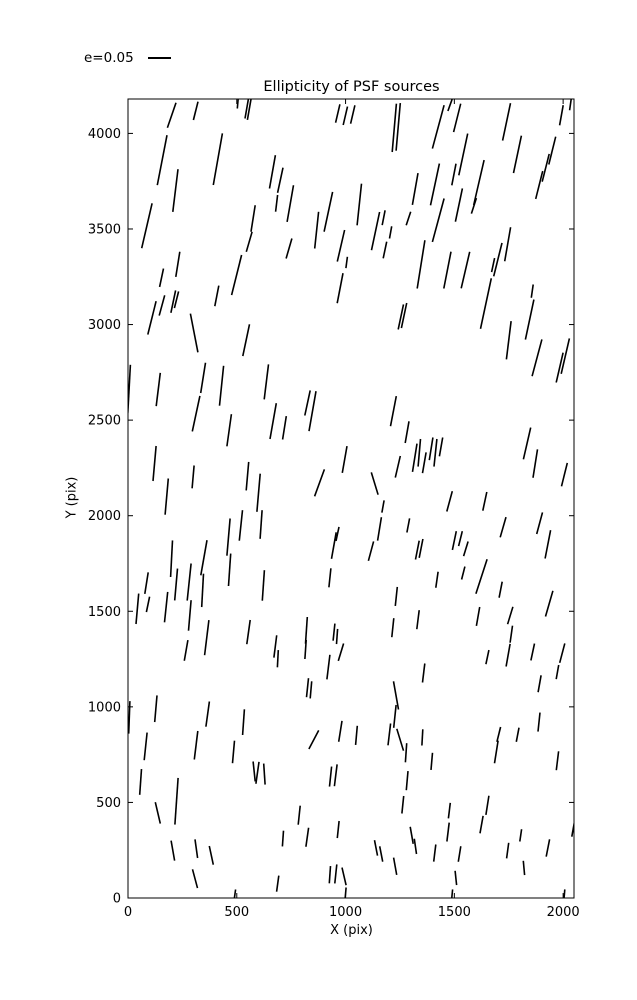 Image resolution: width=637 pixels, height=1000 pixels. I want to click on chart-title: Ellipticity of PSF sources, so click(351, 87).